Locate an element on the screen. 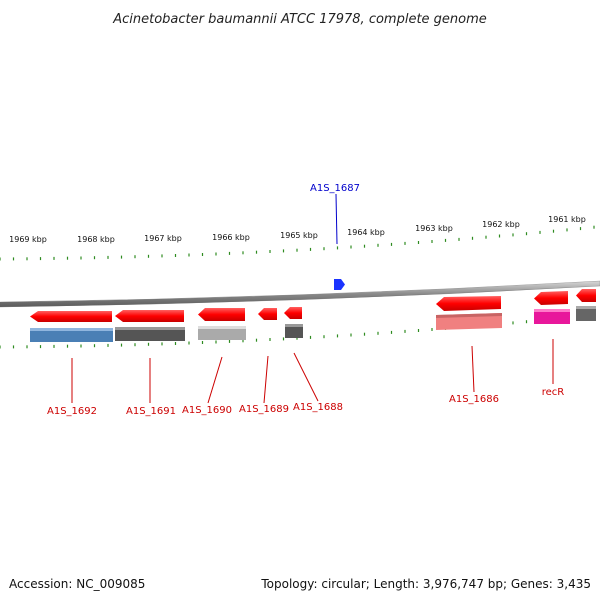  ruler-label-1968: 1968 kbp is located at coordinates (96, 239).